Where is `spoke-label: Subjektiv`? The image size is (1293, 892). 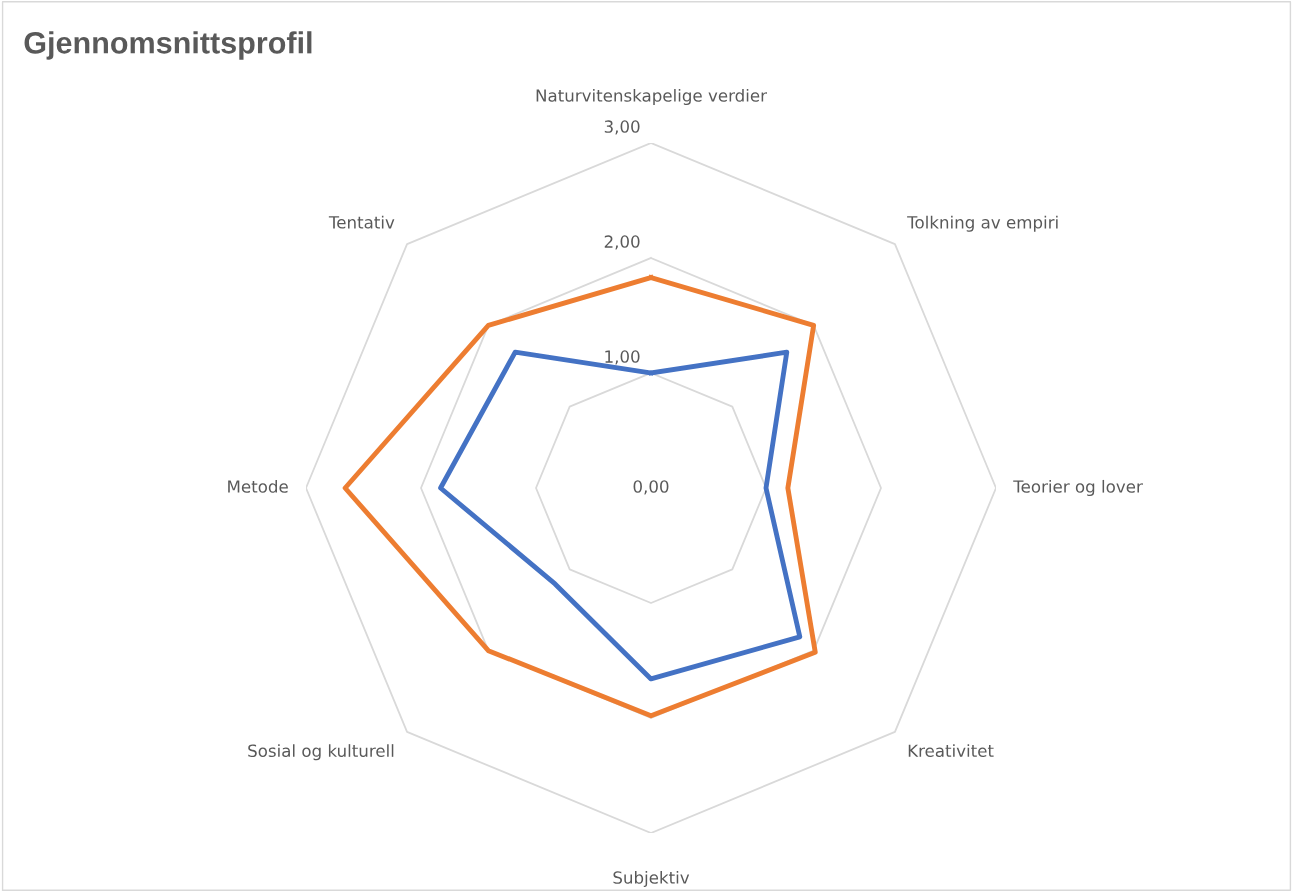
spoke-label: Subjektiv is located at coordinates (651, 879).